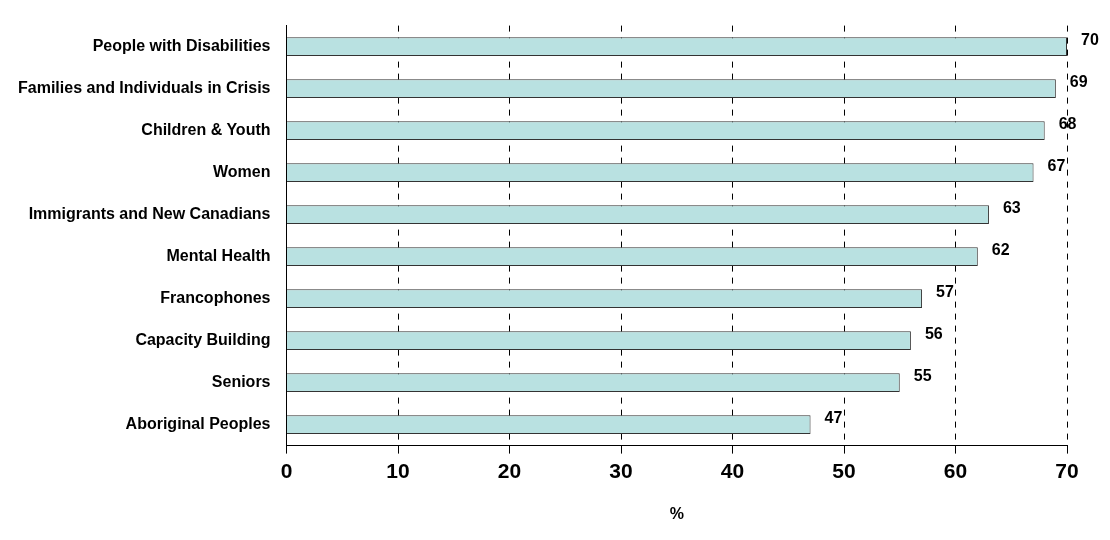 The height and width of the screenshot is (540, 1110). I want to click on y-tick-label: Families and Individuals in Crisis, so click(144, 88).